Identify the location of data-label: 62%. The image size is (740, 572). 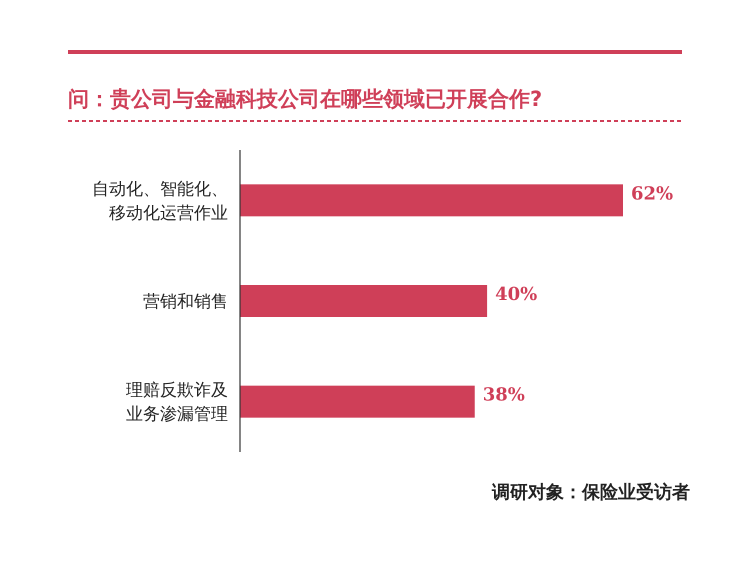
(652, 193).